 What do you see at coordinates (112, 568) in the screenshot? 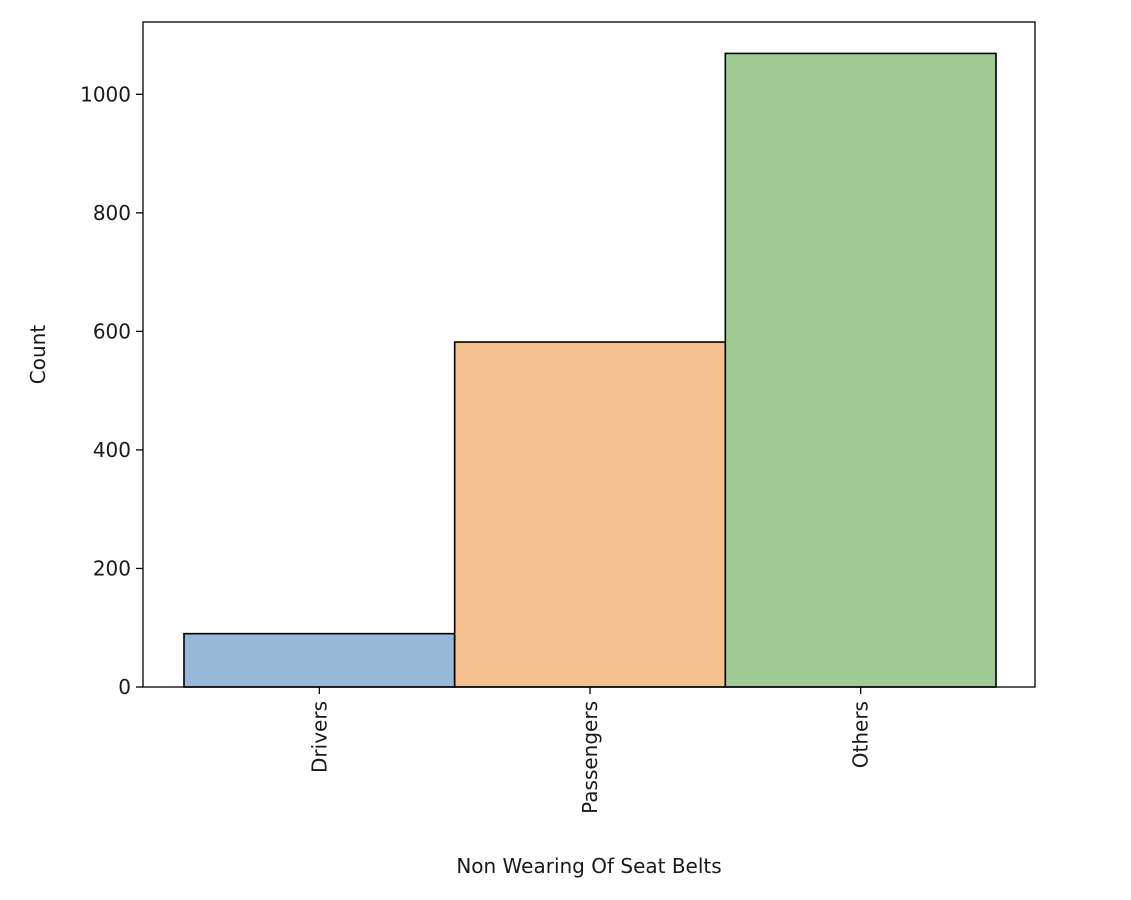
I see `y-tick-label: 200` at bounding box center [112, 568].